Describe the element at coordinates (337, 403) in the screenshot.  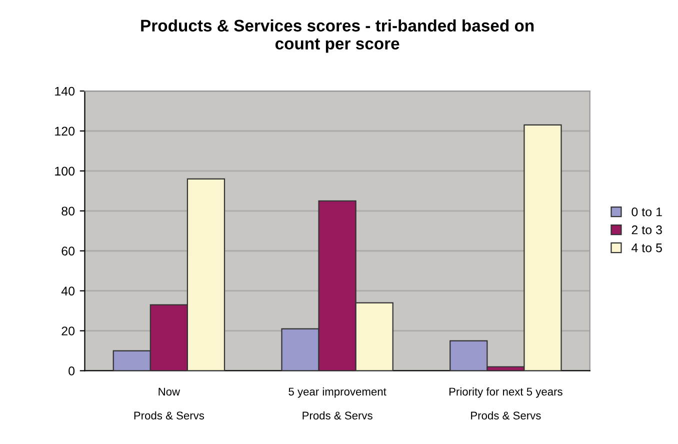
I see `category-label: 5 year improvement Prods & Servs` at that location.